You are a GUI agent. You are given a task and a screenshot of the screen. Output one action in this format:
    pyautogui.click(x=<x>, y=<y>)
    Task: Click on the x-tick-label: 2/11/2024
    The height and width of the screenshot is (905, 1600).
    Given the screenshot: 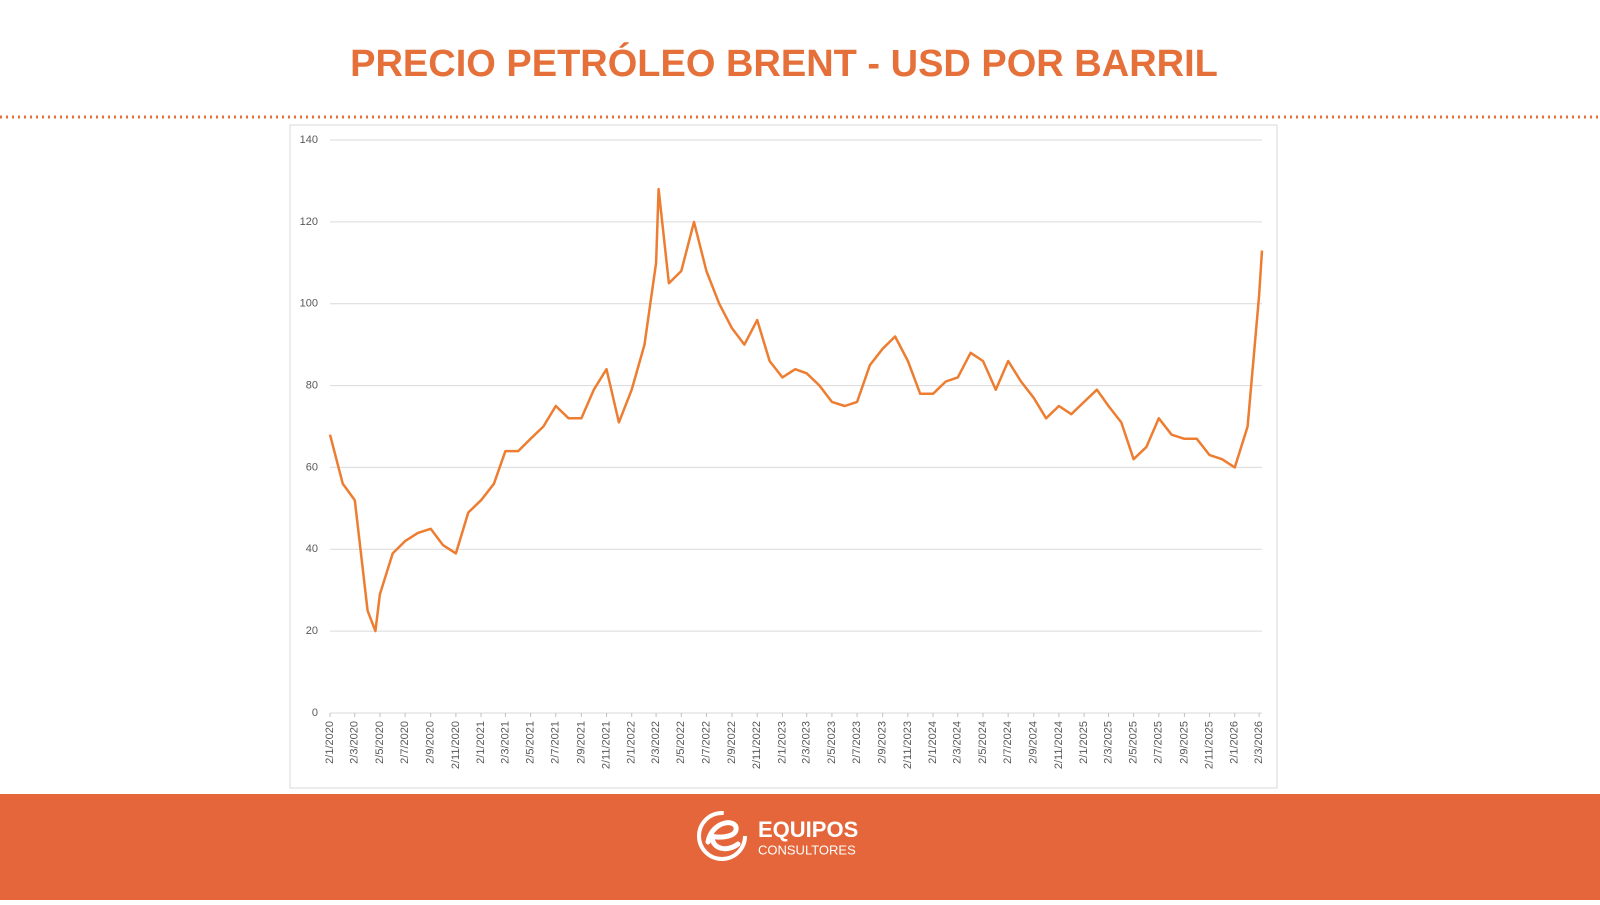 What is the action you would take?
    pyautogui.click(x=1059, y=745)
    